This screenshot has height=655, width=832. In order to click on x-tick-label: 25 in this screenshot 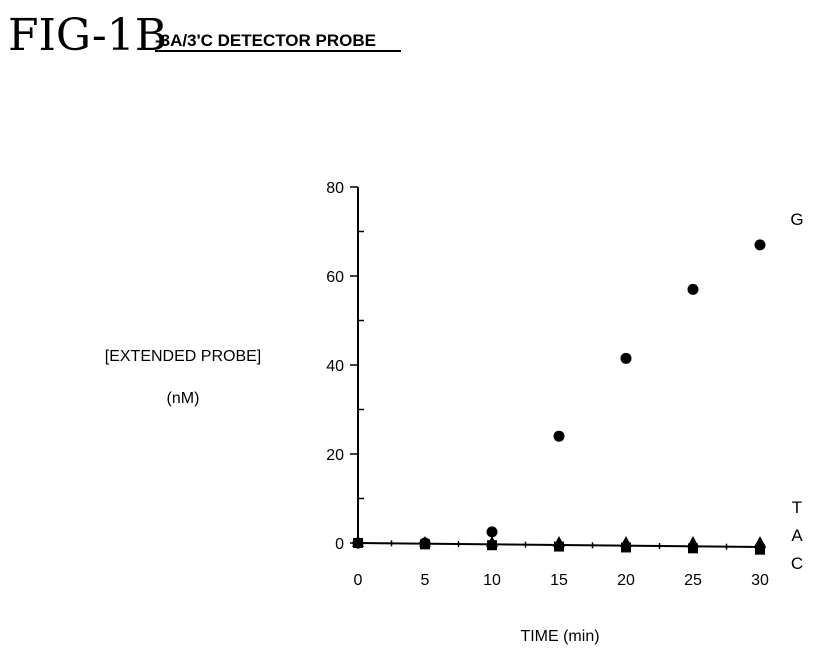, I will do `click(693, 580)`.